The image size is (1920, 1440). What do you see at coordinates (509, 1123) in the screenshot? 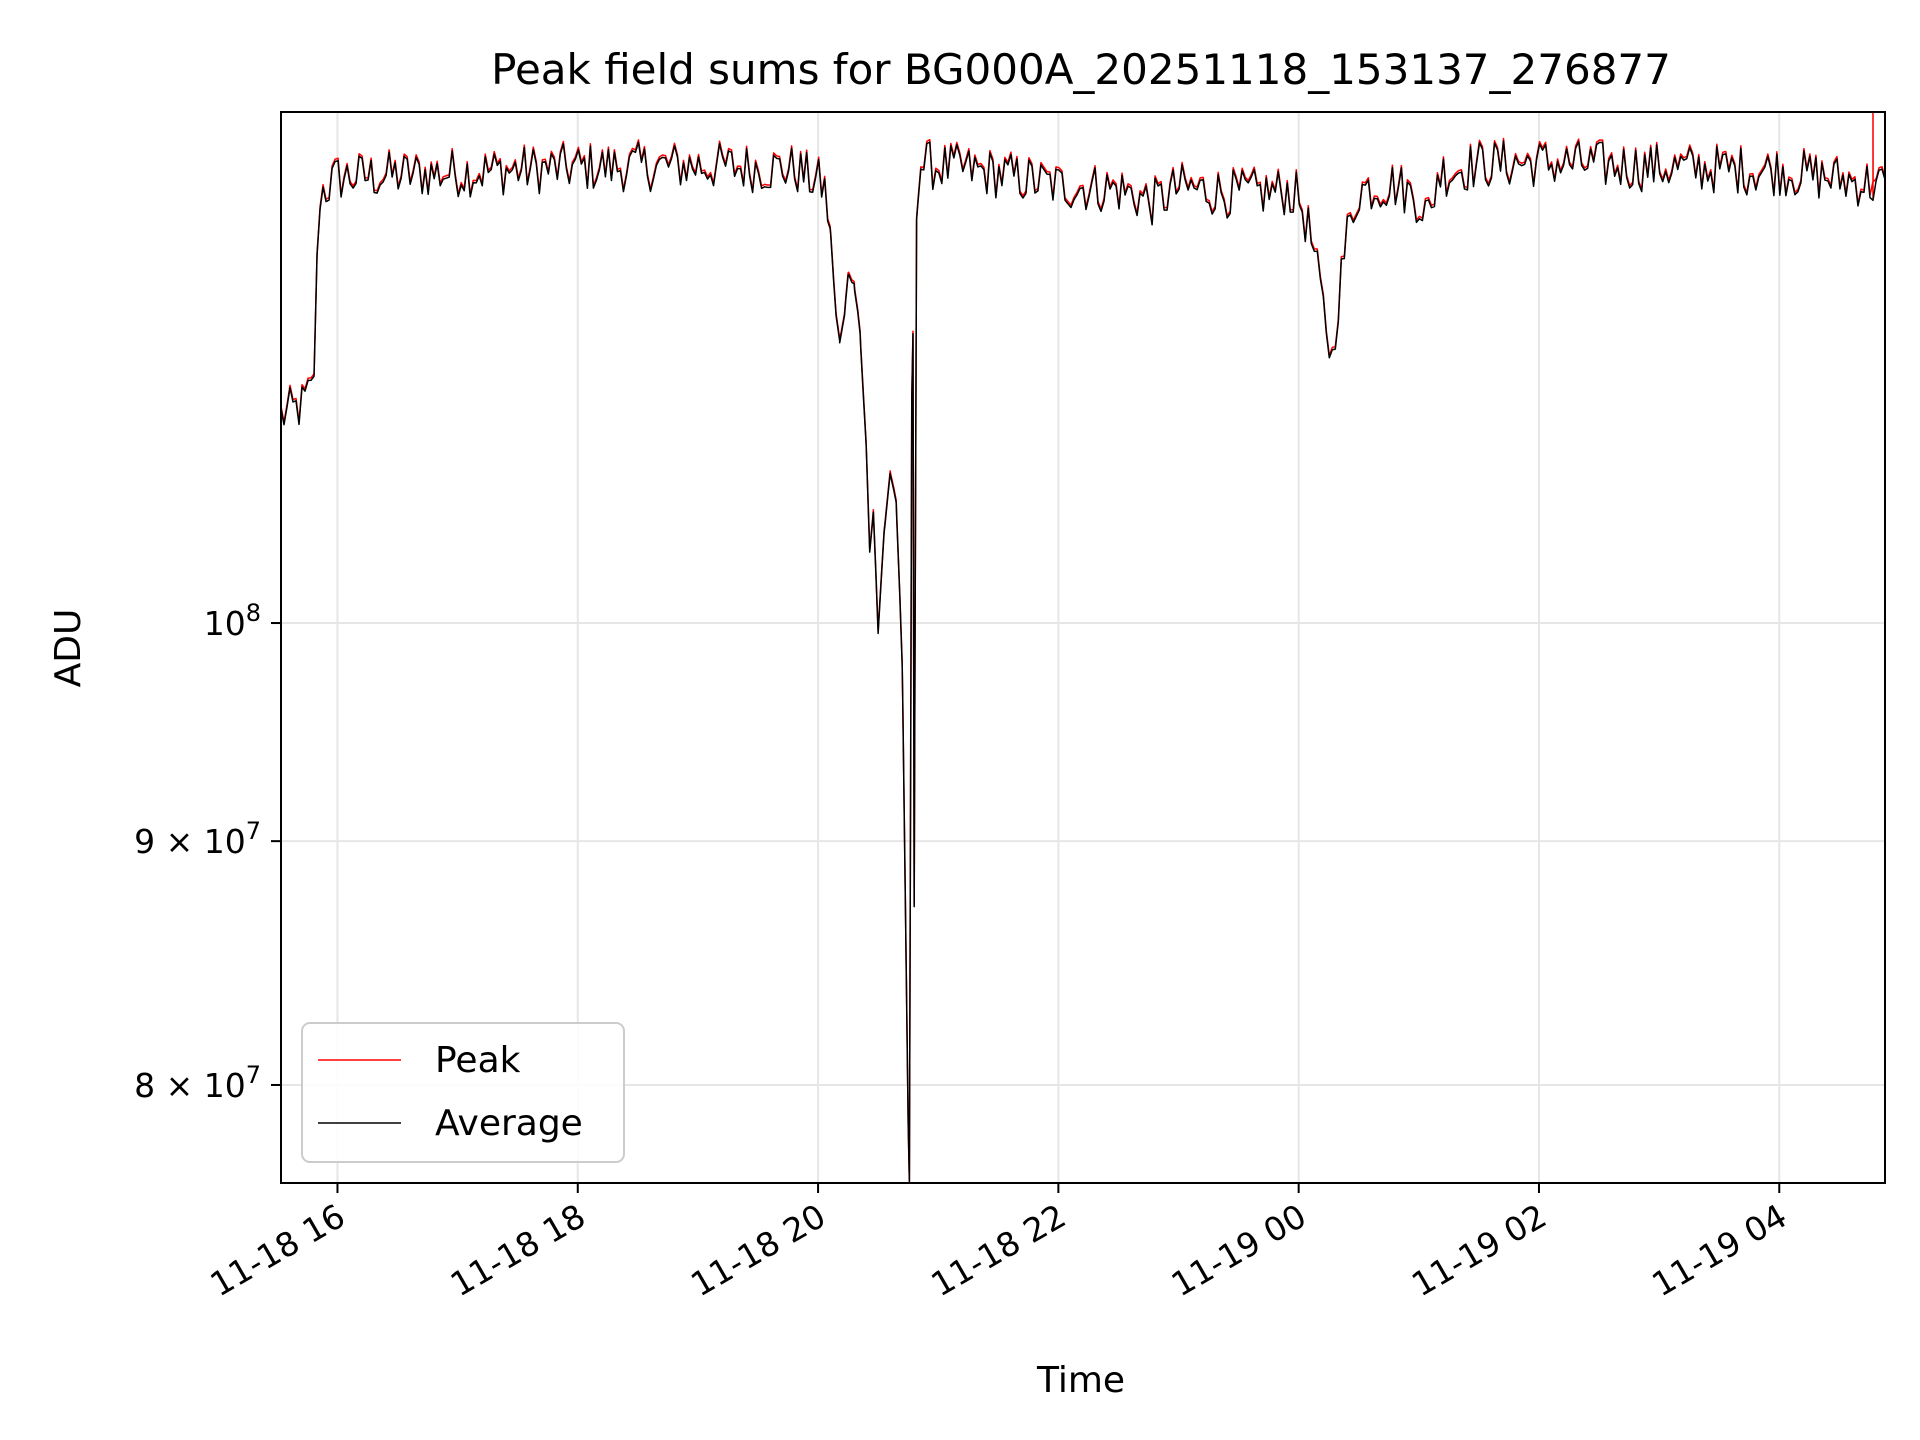
I see `legend-label-average: Average` at bounding box center [509, 1123].